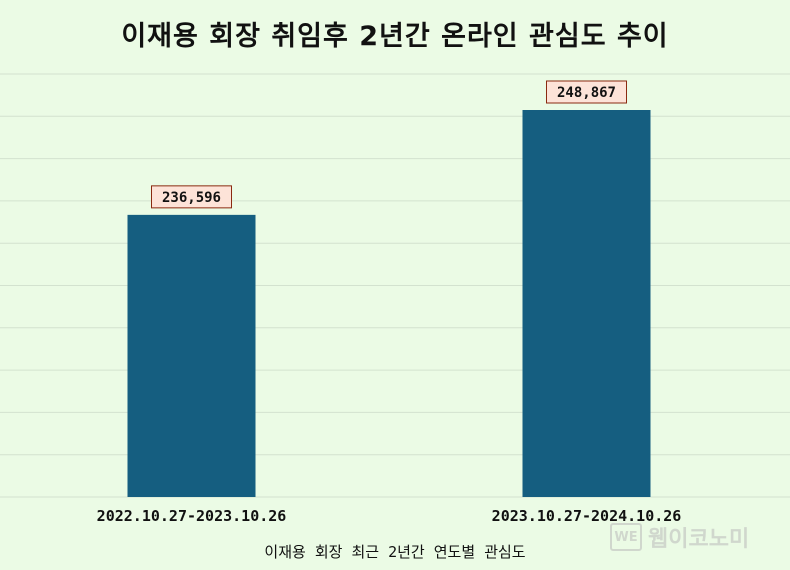 This screenshot has height=570, width=790. I want to click on watermark-text: 웹이코노미, so click(699, 539).